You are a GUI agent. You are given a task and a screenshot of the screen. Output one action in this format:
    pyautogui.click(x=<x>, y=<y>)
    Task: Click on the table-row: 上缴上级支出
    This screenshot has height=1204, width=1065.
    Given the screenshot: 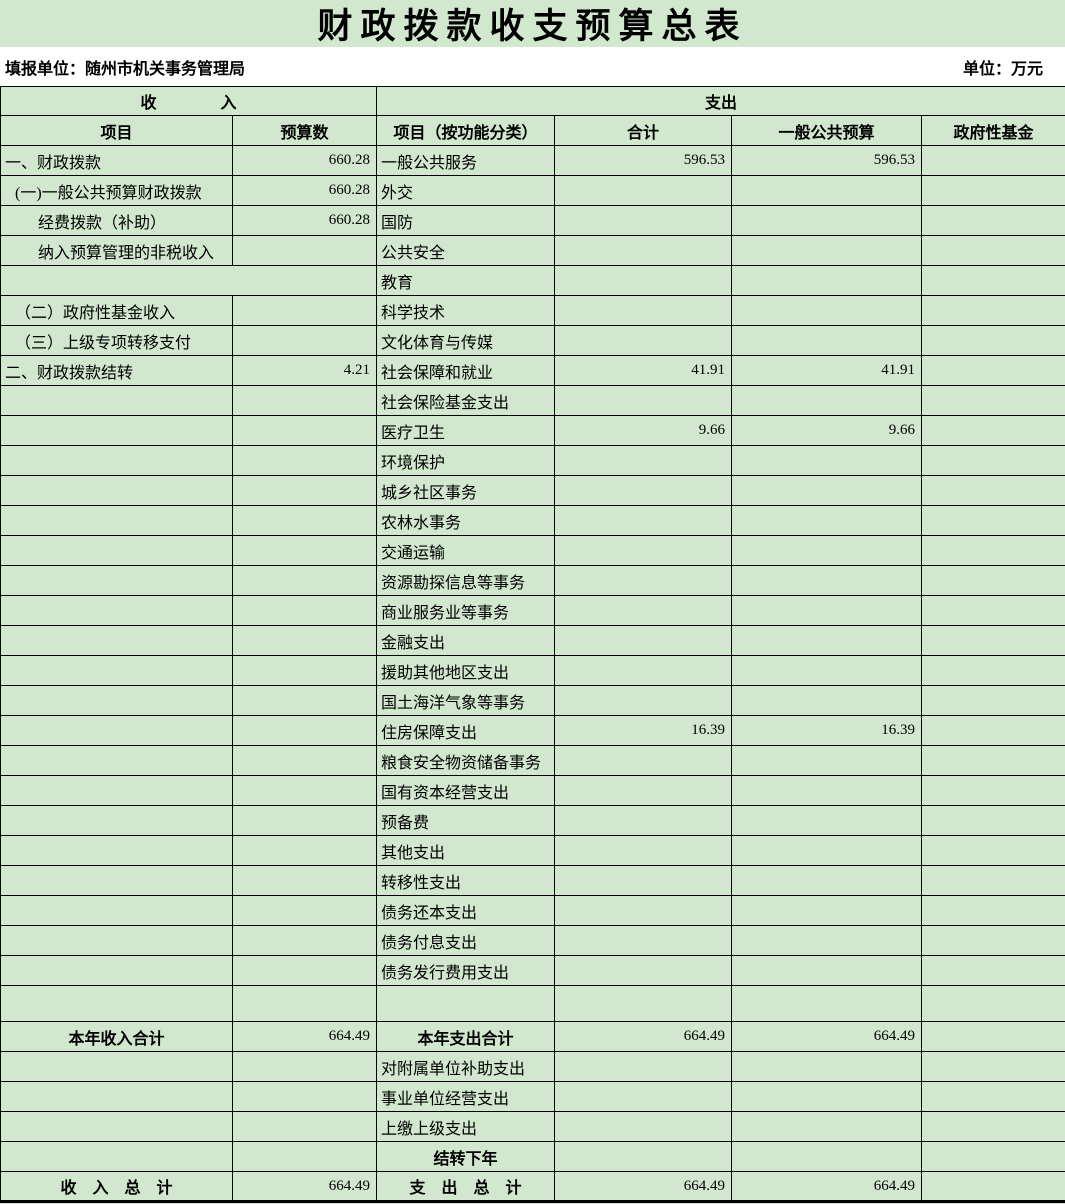 What is the action you would take?
    pyautogui.click(x=532, y=1126)
    